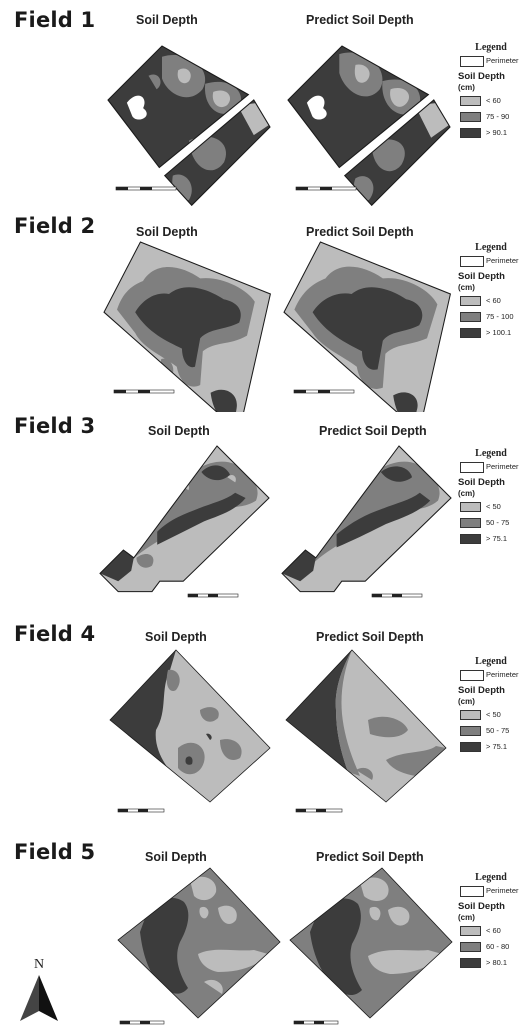  Describe the element at coordinates (498, 116) in the screenshot. I see `class-label: 75 - 90` at that location.